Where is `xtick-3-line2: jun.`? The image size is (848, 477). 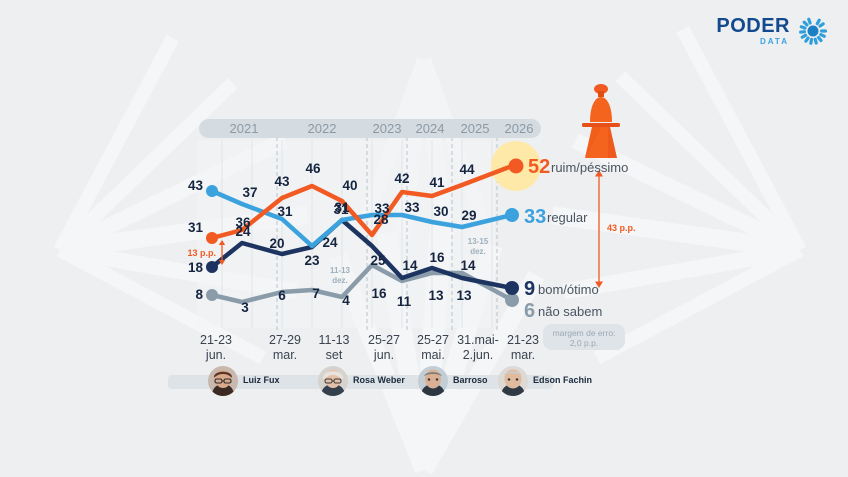
xtick-3-line2: jun. is located at coordinates (383, 355).